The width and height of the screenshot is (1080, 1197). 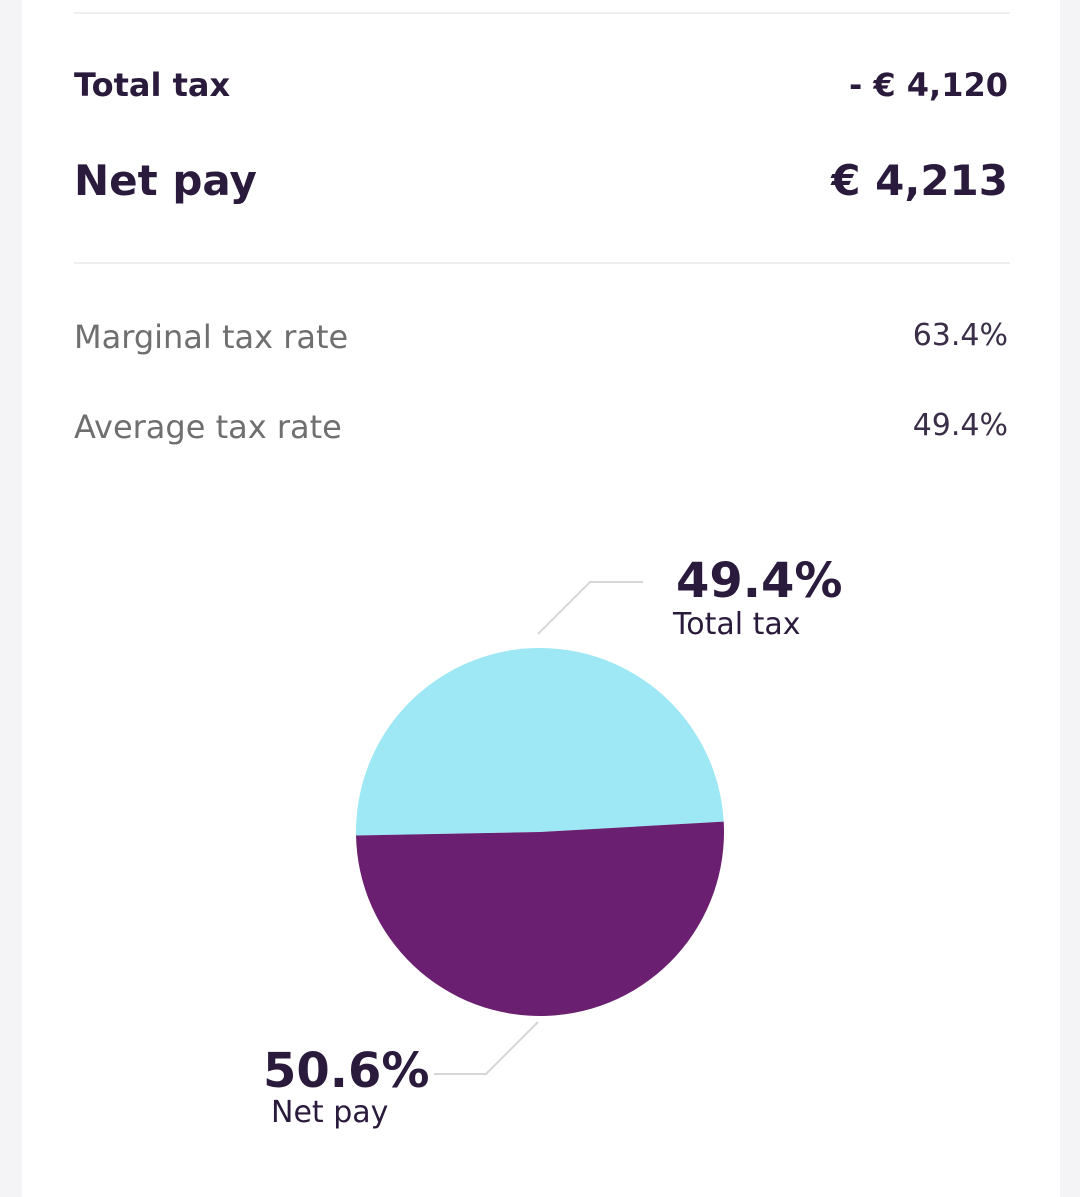 I want to click on top-divider, so click(x=542, y=13).